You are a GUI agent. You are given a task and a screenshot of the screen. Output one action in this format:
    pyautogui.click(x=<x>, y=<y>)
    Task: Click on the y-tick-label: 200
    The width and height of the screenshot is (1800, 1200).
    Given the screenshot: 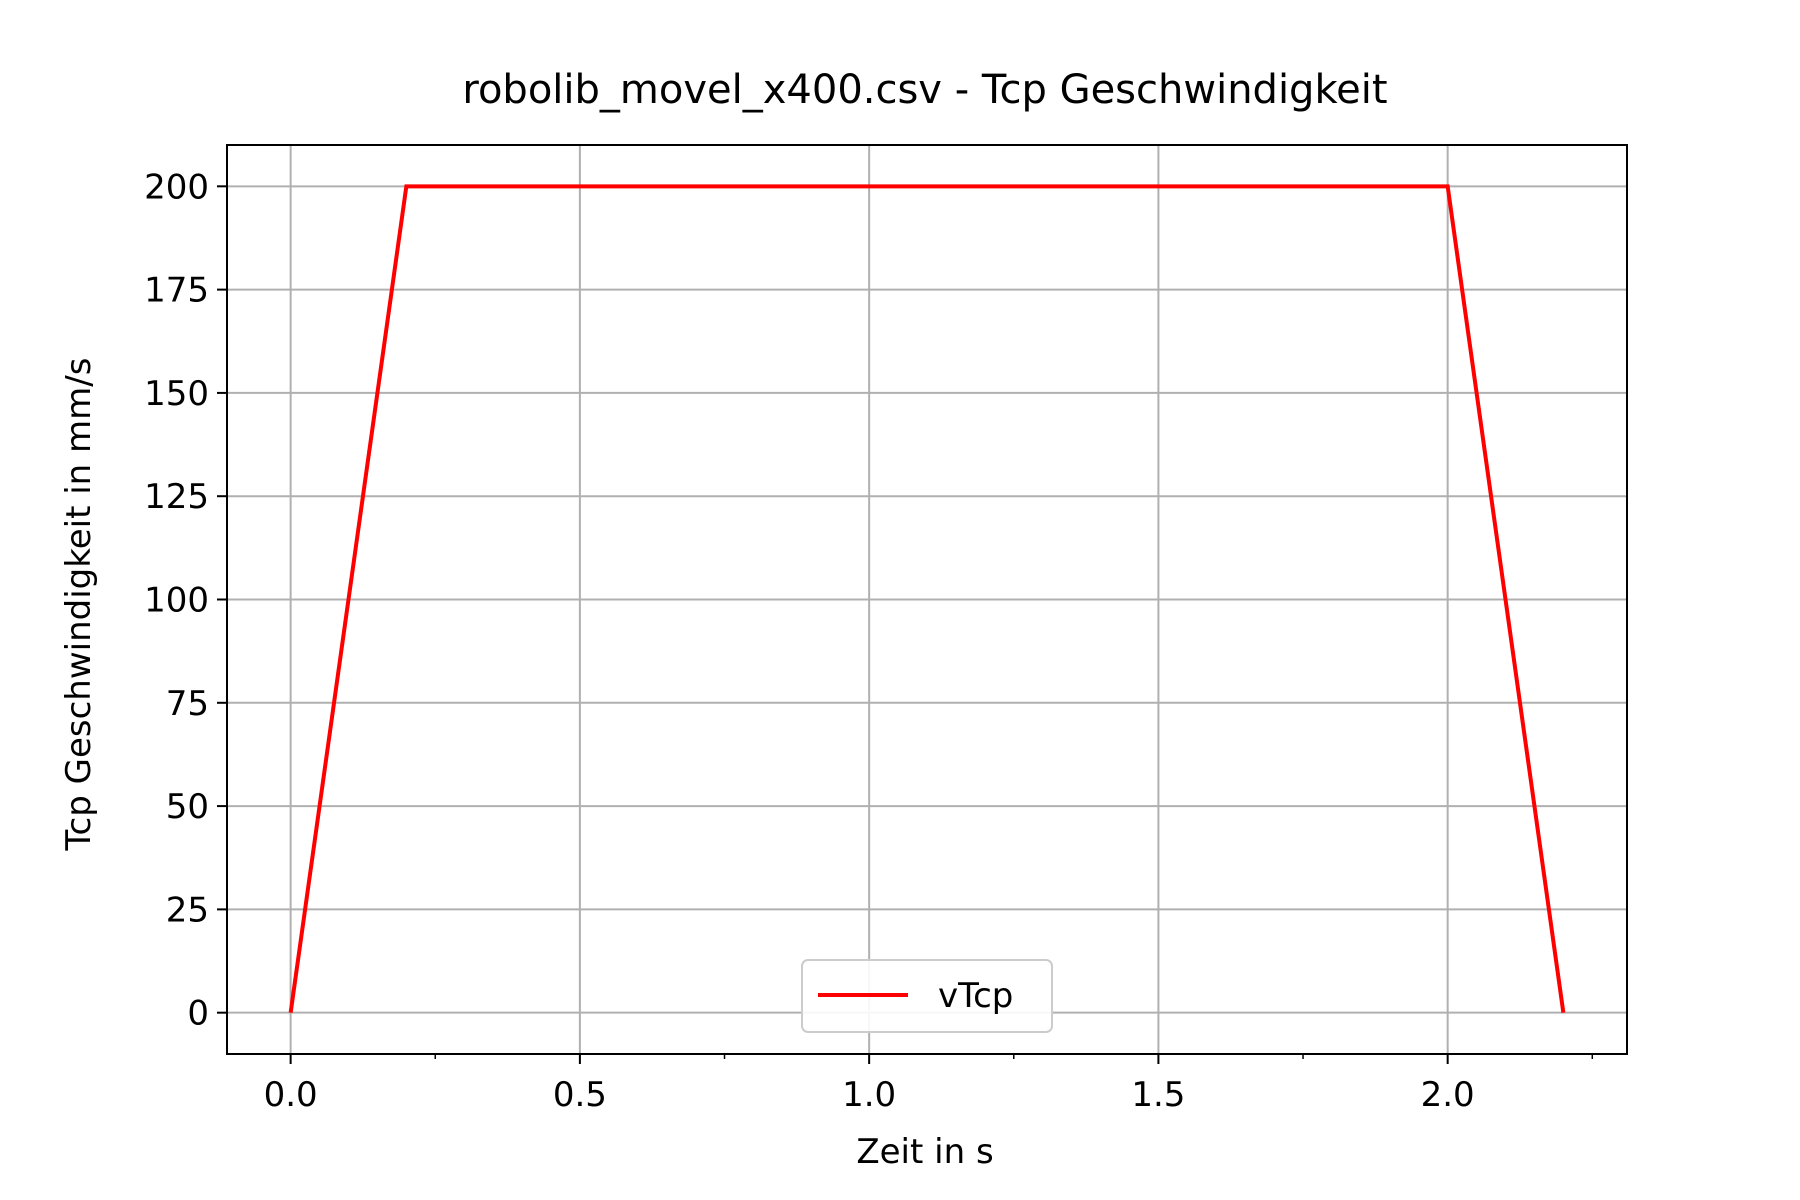 What is the action you would take?
    pyautogui.click(x=176, y=187)
    